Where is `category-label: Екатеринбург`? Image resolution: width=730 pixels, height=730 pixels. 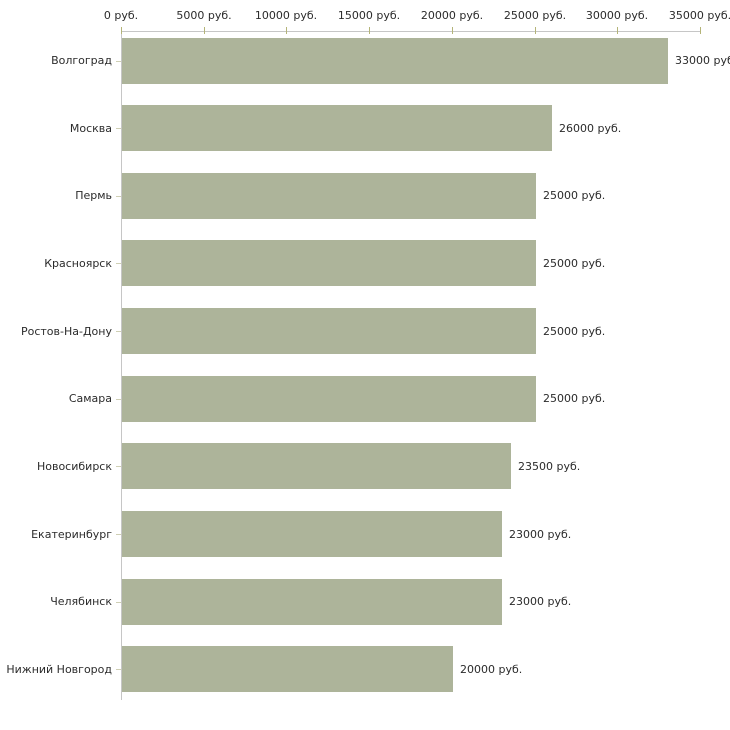 category-label: Екатеринбург is located at coordinates (71, 534).